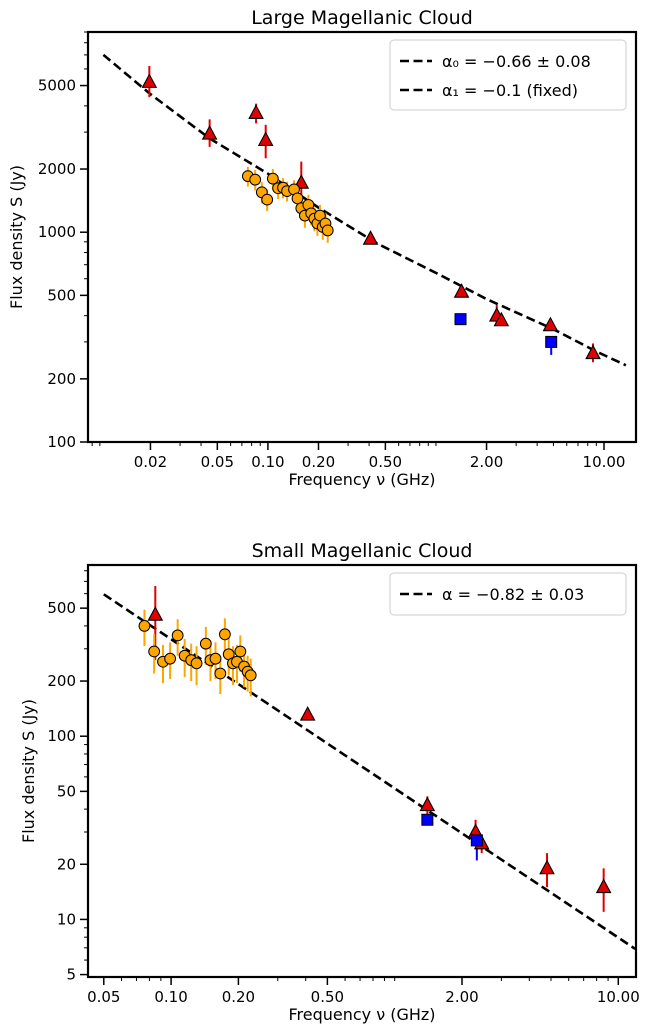 Image resolution: width=646 pixels, height=1025 pixels. I want to click on chart-title: Small Magellanic Cloud, so click(362, 551).